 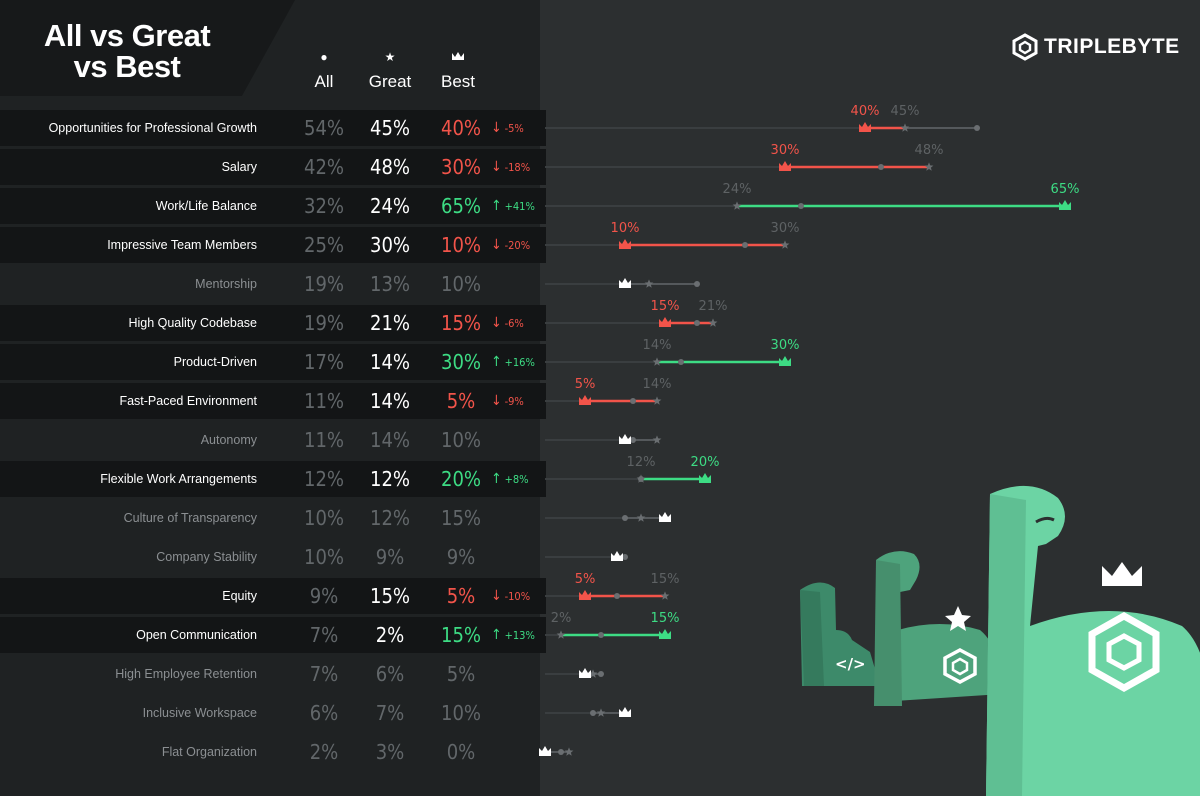 What do you see at coordinates (390, 635) in the screenshot?
I see `value-great: 2%` at bounding box center [390, 635].